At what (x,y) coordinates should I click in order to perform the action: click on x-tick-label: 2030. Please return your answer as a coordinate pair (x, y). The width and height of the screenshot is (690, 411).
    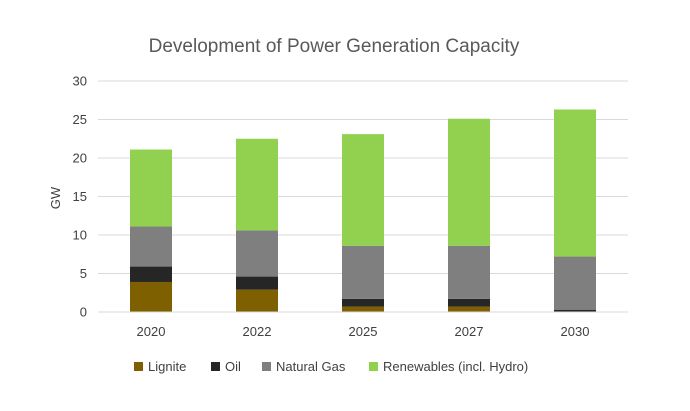
    Looking at the image, I should click on (575, 331).